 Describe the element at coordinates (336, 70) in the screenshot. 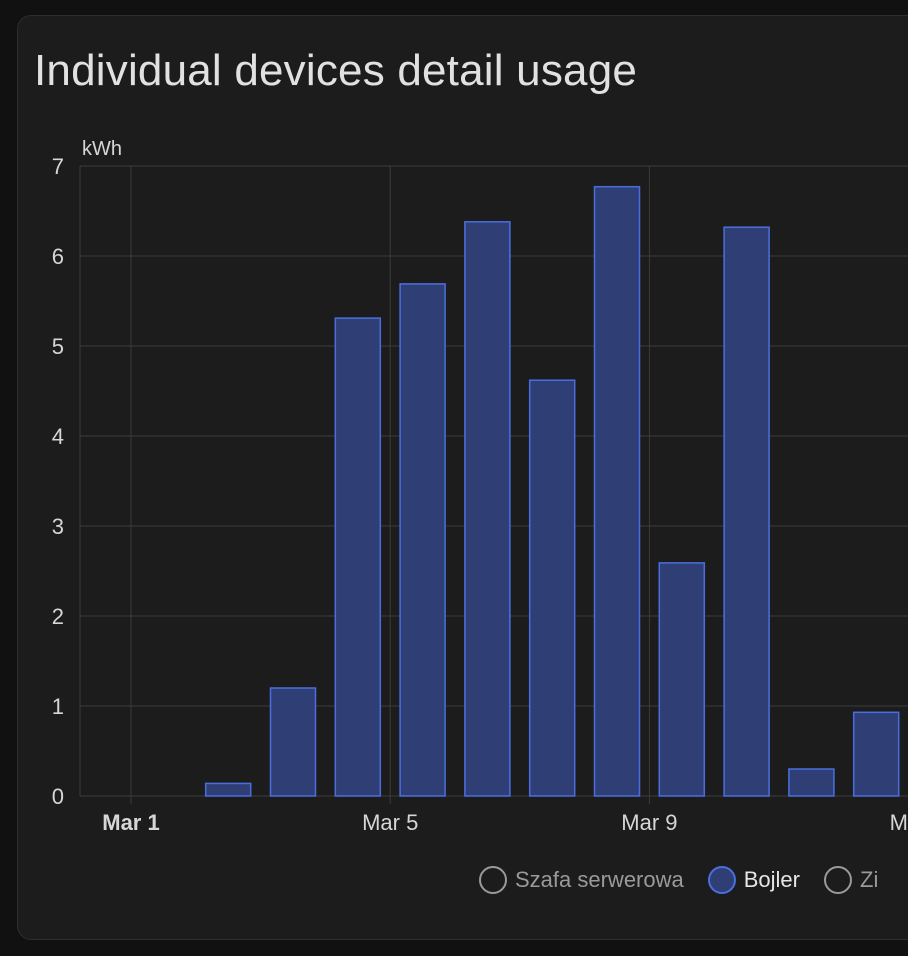

I see `card-title: Individual devices detail usage` at that location.